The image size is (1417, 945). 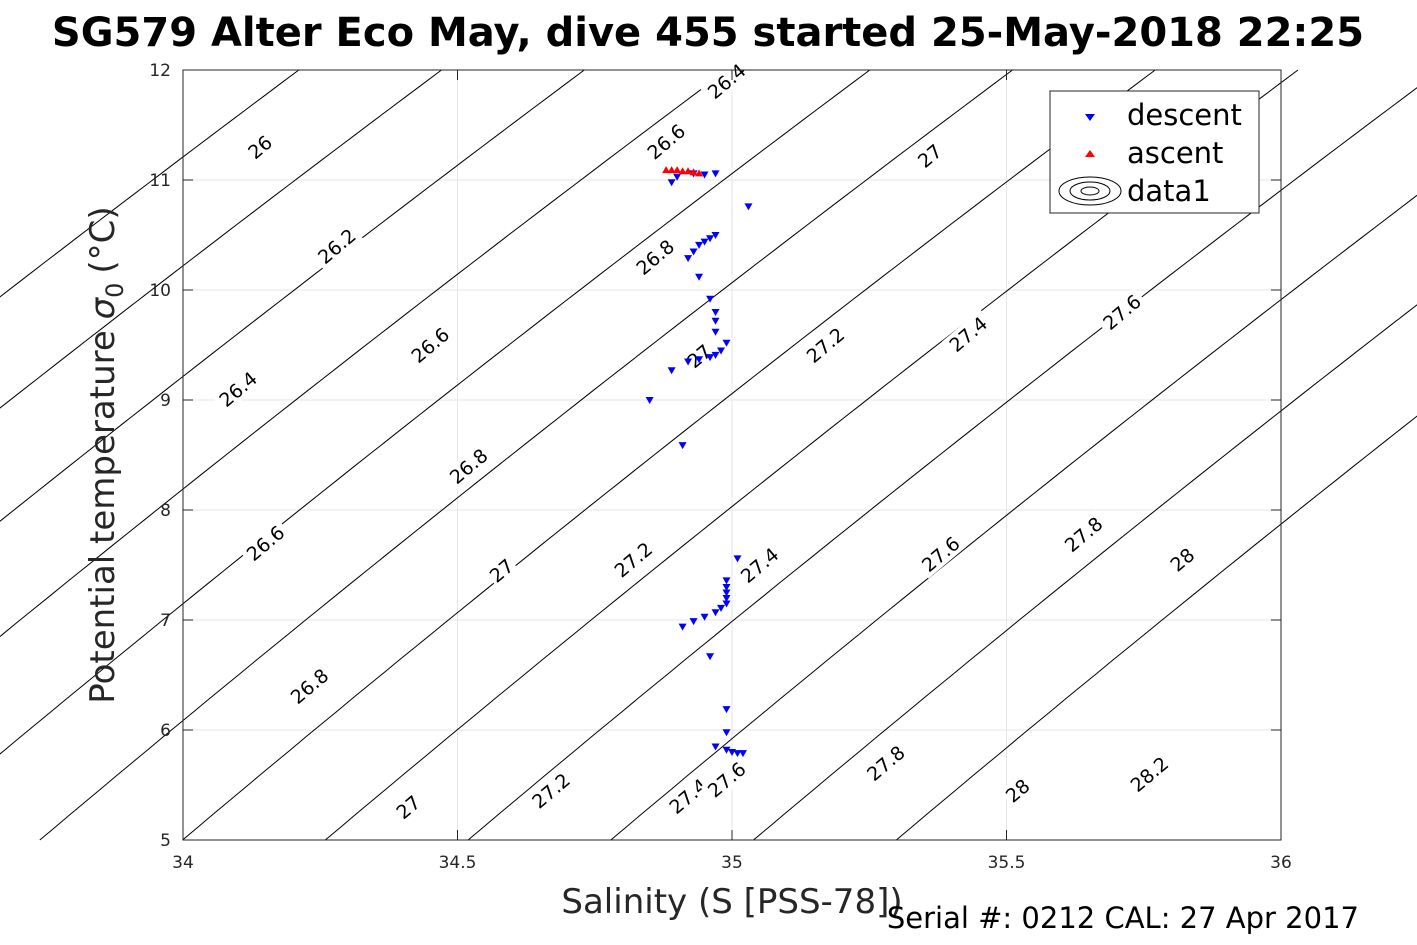 I want to click on y-tick-label: 12, so click(x=160, y=71).